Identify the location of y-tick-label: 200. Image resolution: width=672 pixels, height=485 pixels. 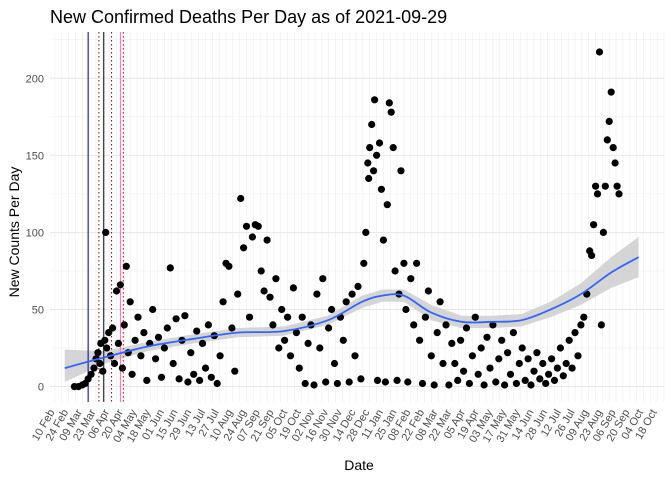
(35, 79).